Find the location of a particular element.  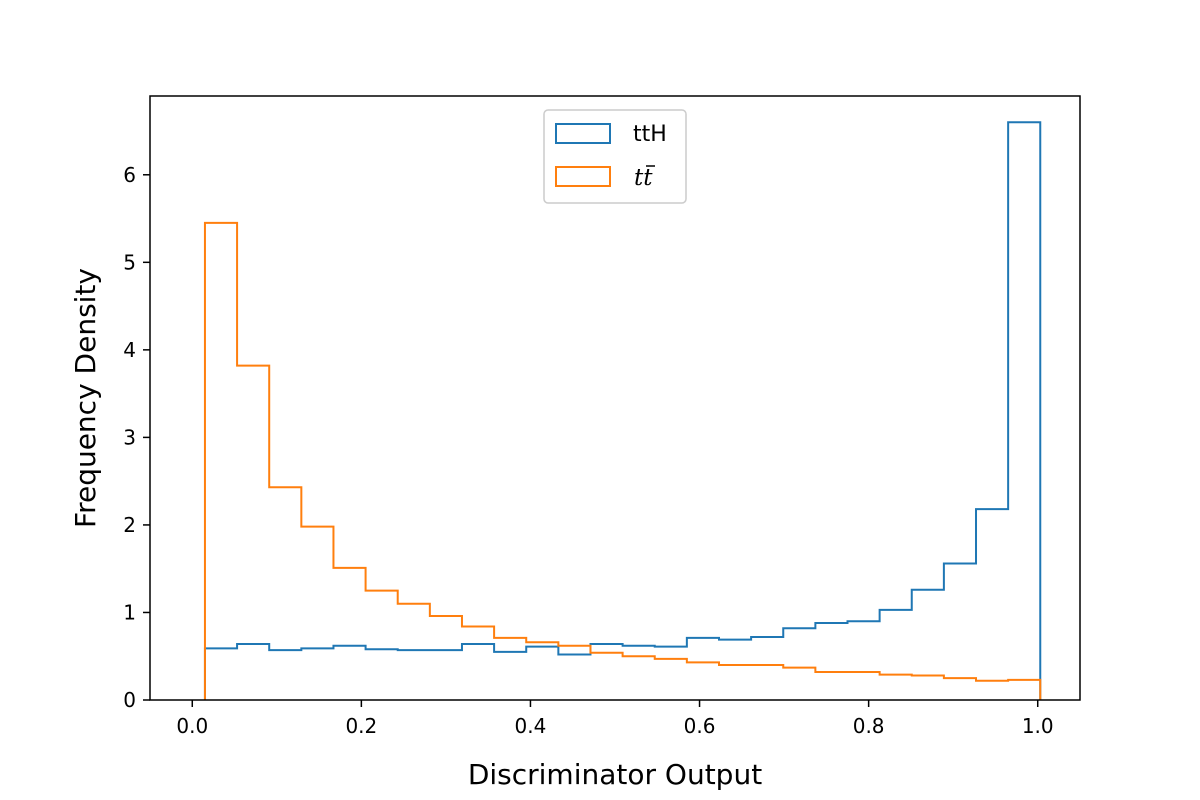

legend-label-tth: ttH is located at coordinates (650, 134).